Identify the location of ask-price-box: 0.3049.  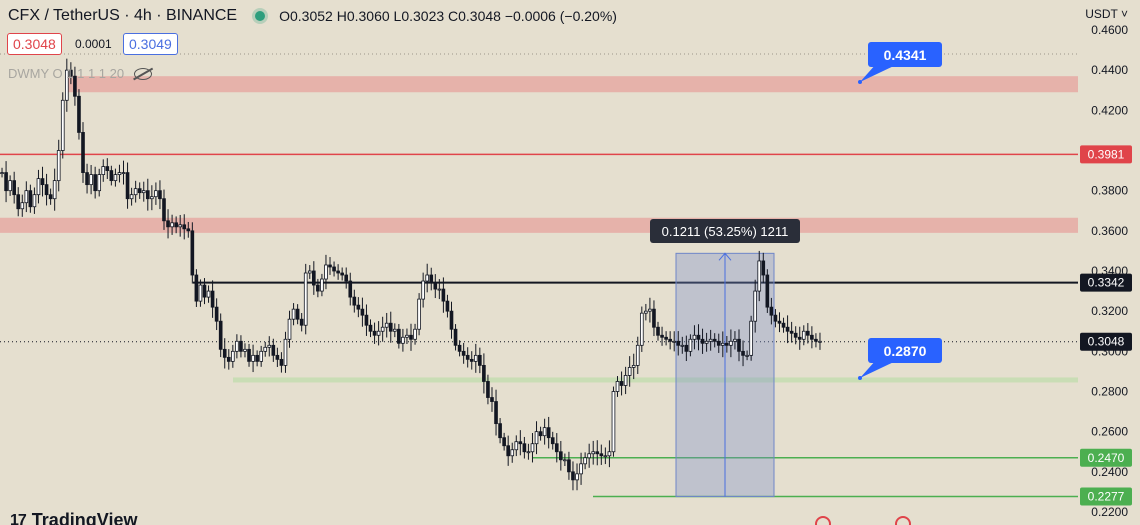
(150, 44).